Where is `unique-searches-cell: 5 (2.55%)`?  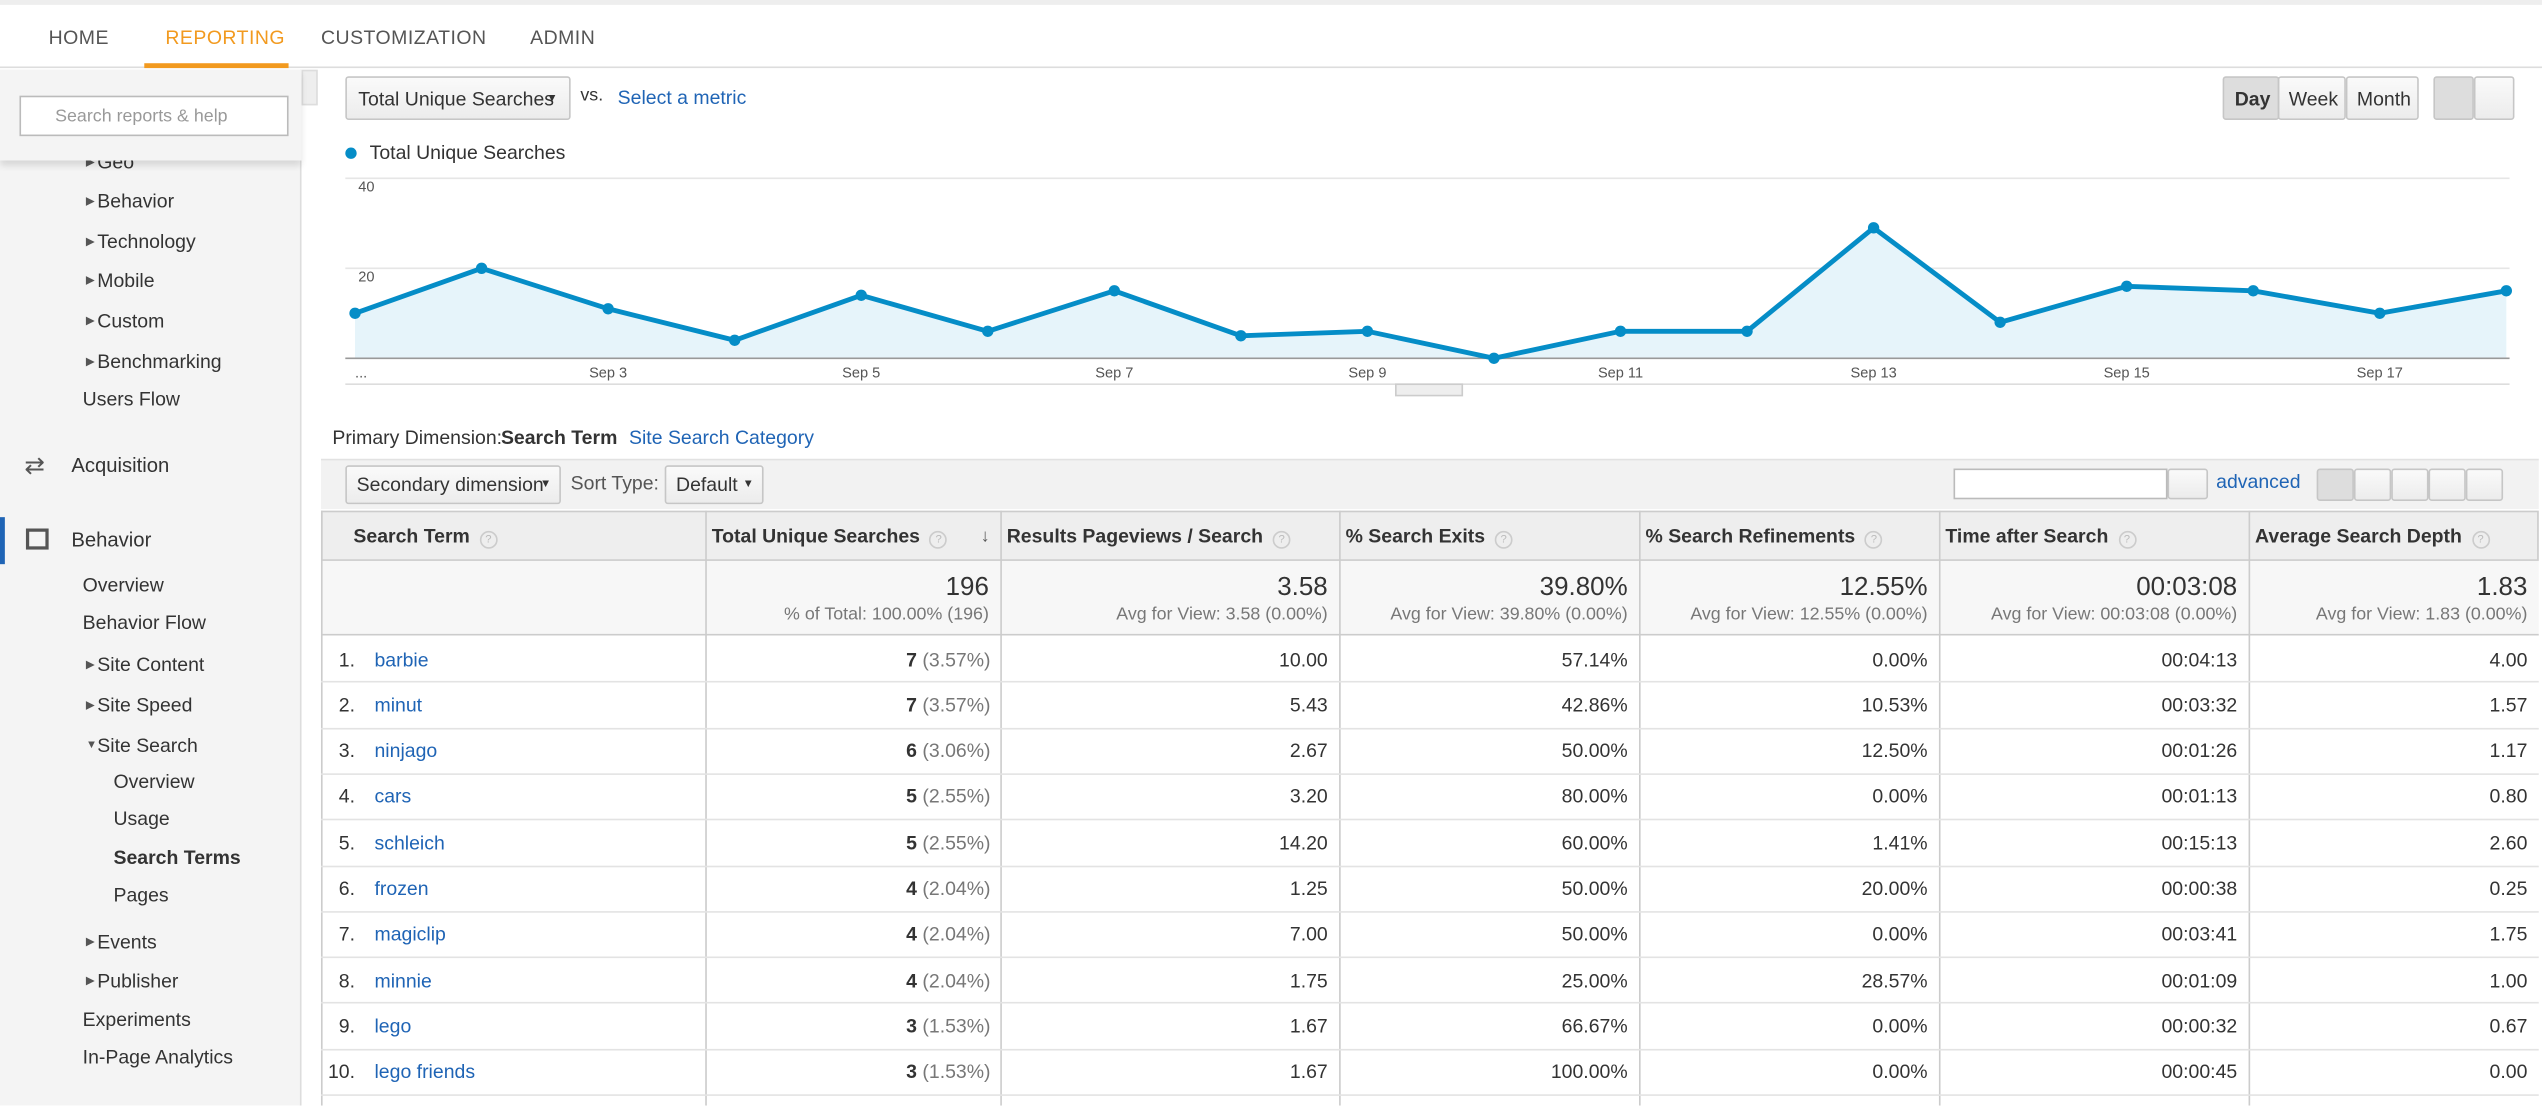
unique-searches-cell: 5 (2.55%) is located at coordinates (948, 842).